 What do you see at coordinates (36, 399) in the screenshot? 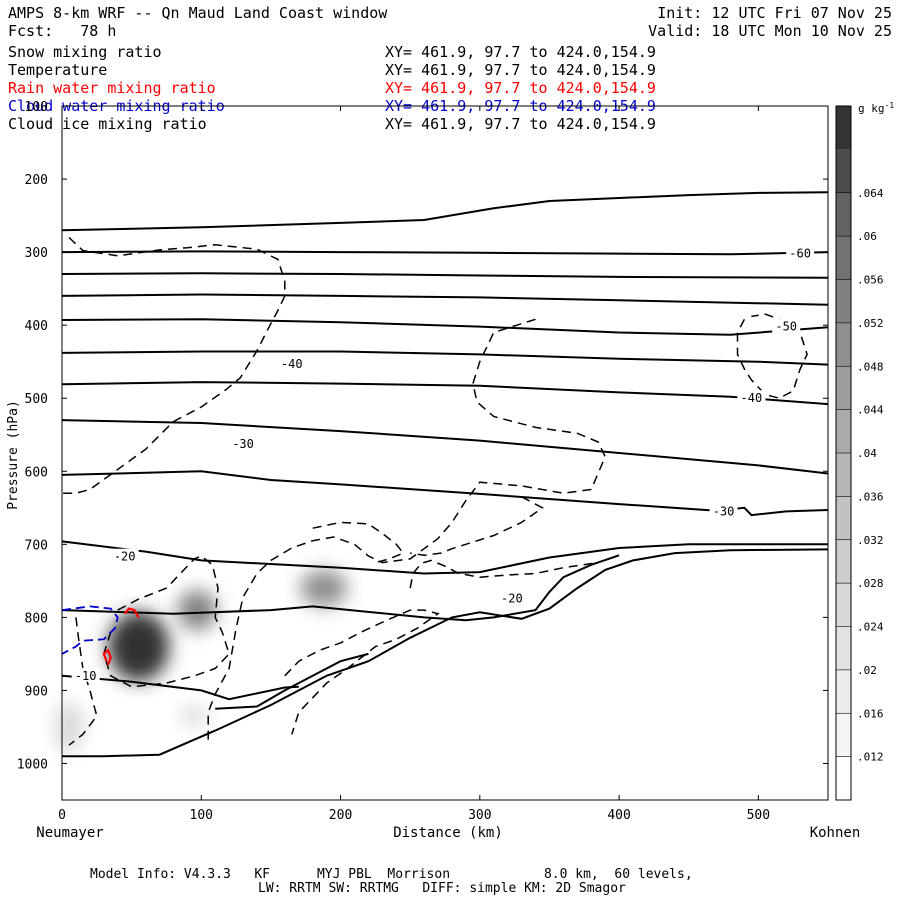
I see `y-tick-label: 500` at bounding box center [36, 399].